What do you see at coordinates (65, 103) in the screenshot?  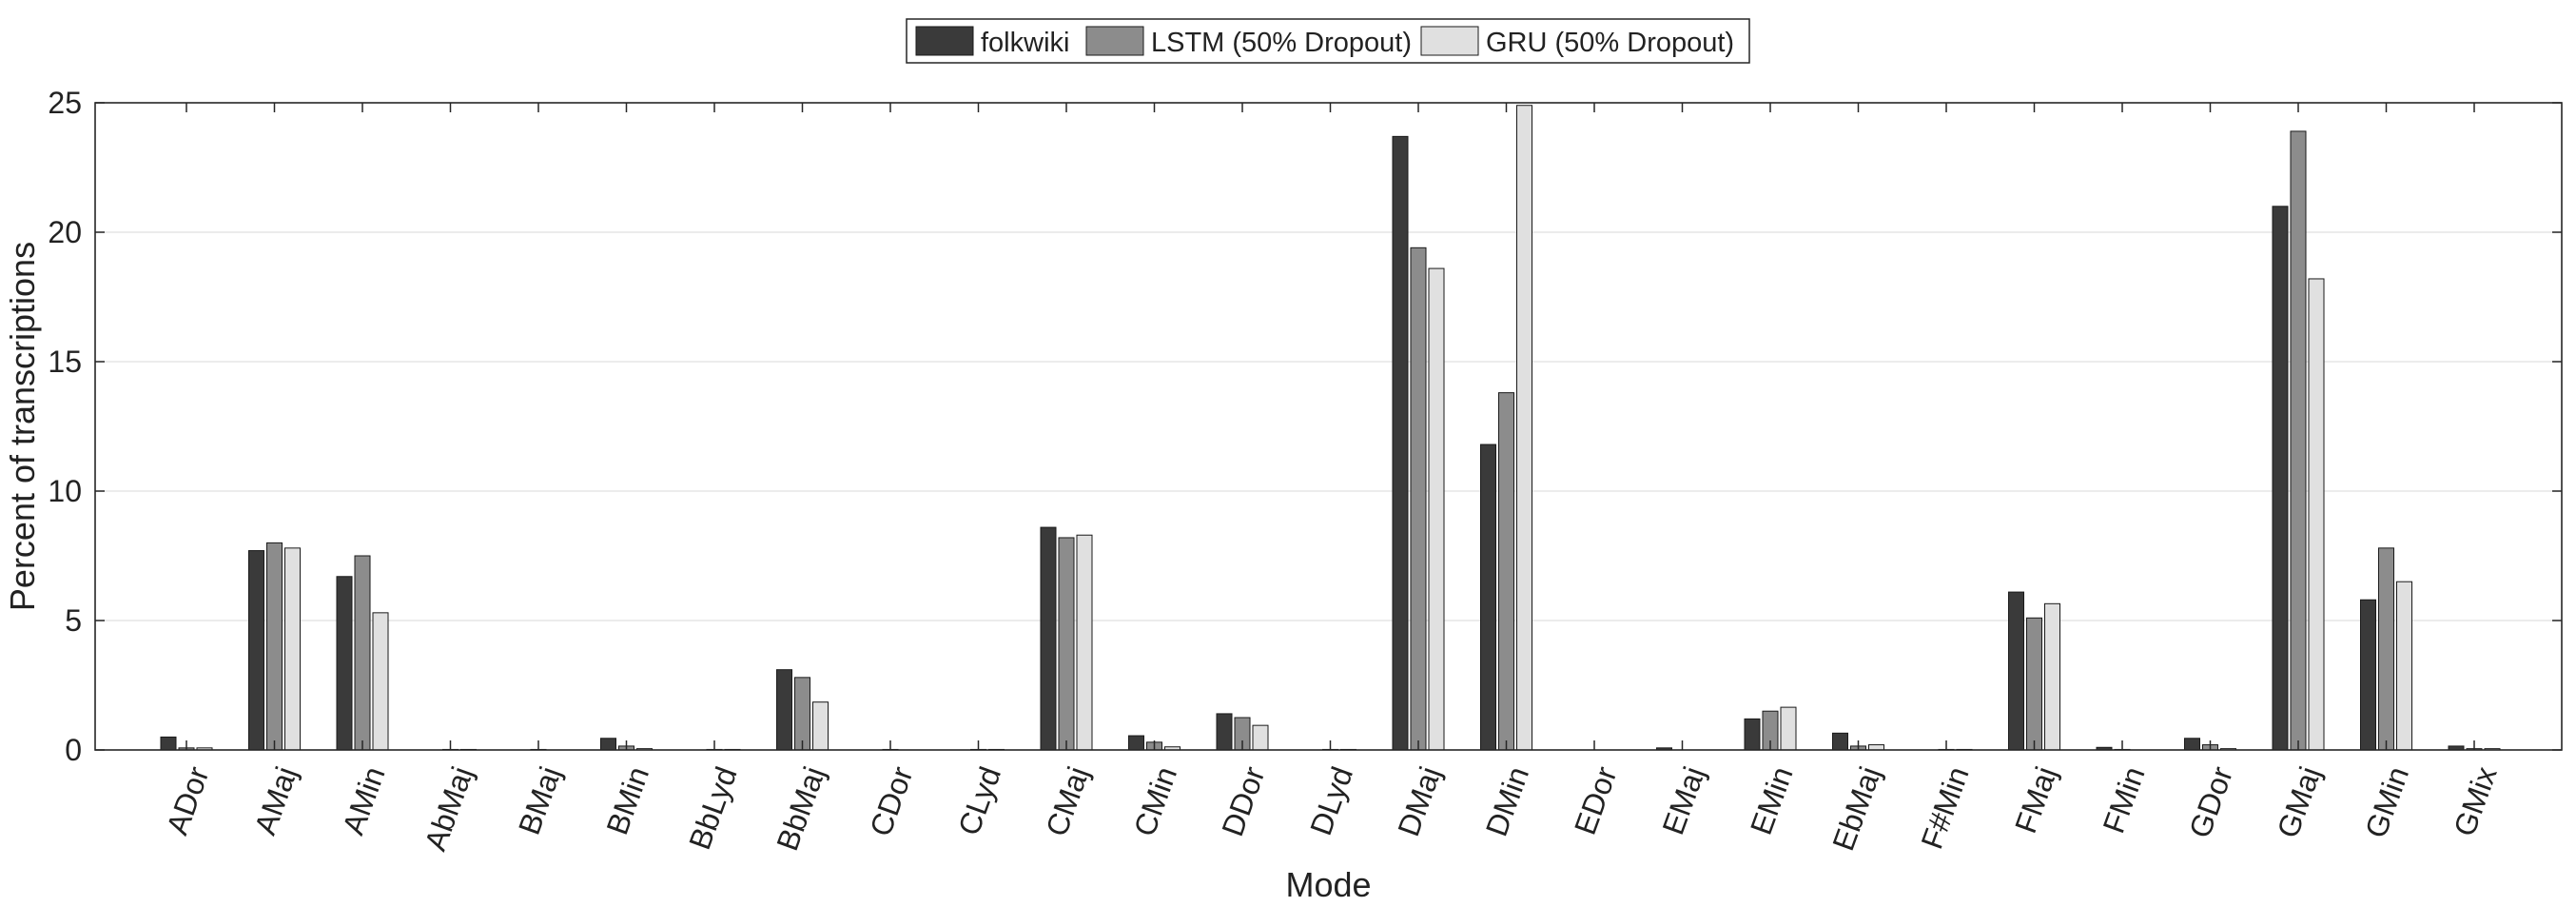 I see `y-tick-label: 25` at bounding box center [65, 103].